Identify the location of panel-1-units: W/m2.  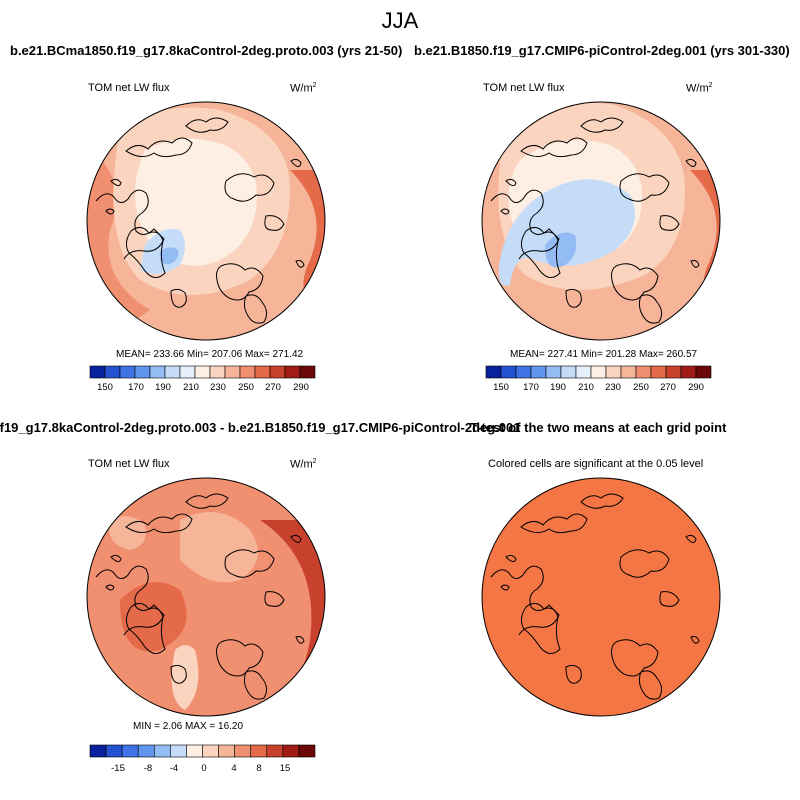
(303, 88).